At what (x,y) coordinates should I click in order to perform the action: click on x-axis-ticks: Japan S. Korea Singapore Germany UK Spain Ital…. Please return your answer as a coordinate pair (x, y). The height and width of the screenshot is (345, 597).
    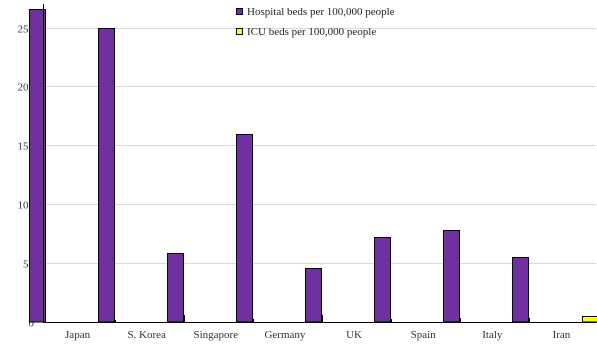
    Looking at the image, I should click on (318, 335).